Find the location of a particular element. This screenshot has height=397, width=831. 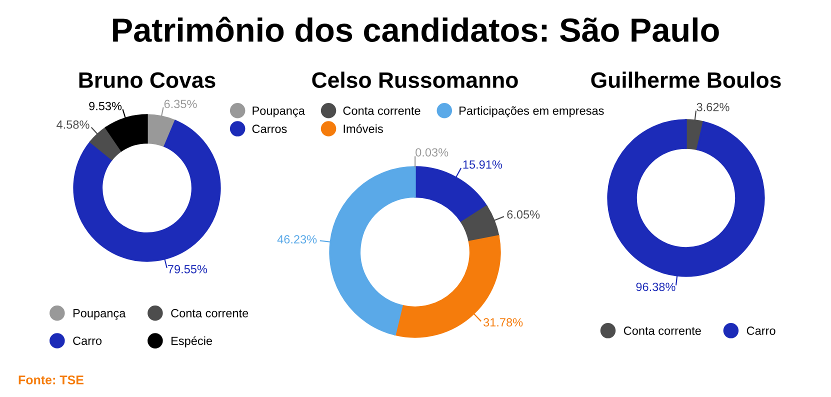

chart-title: Celso Russomanno is located at coordinates (415, 80).